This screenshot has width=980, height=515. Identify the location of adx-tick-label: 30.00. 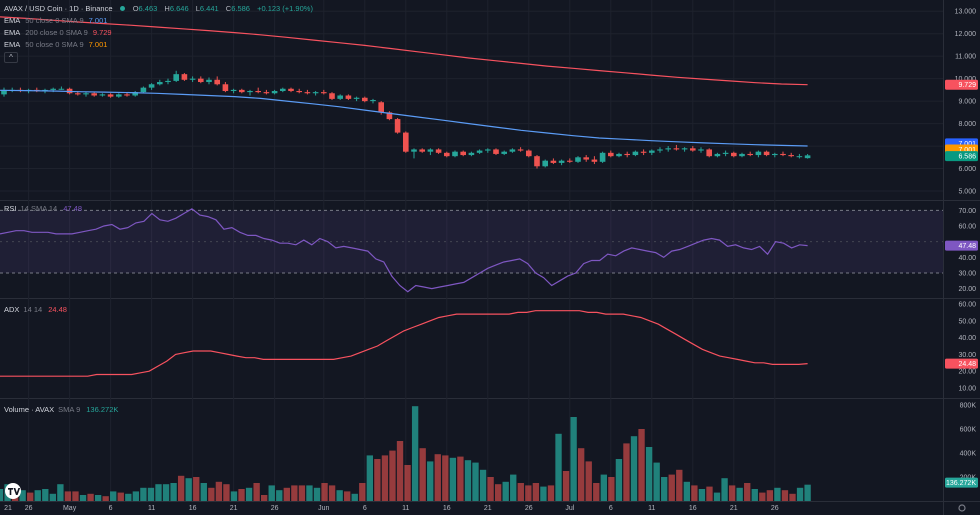
(967, 355).